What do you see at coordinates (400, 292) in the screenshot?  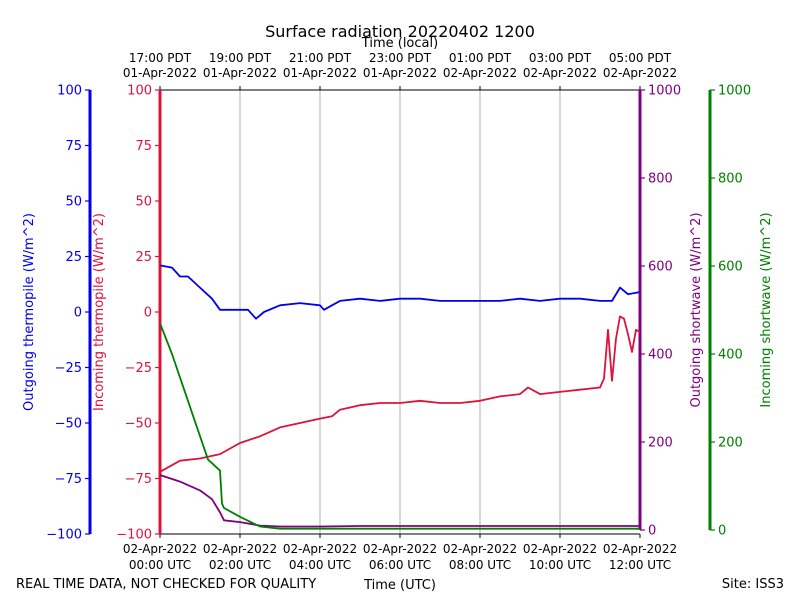 I see `series-line-outgoing-thermopile` at bounding box center [400, 292].